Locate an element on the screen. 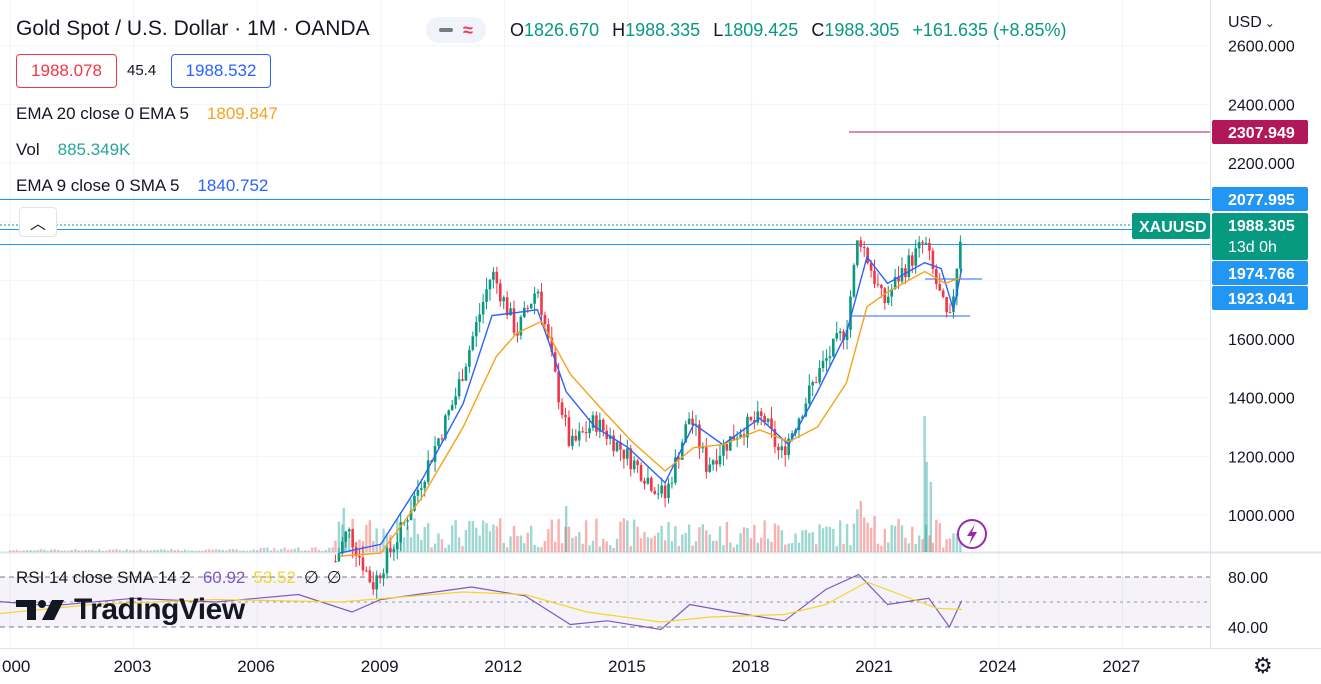 The image size is (1321, 684). time-axis-label: 2015 is located at coordinates (627, 666).